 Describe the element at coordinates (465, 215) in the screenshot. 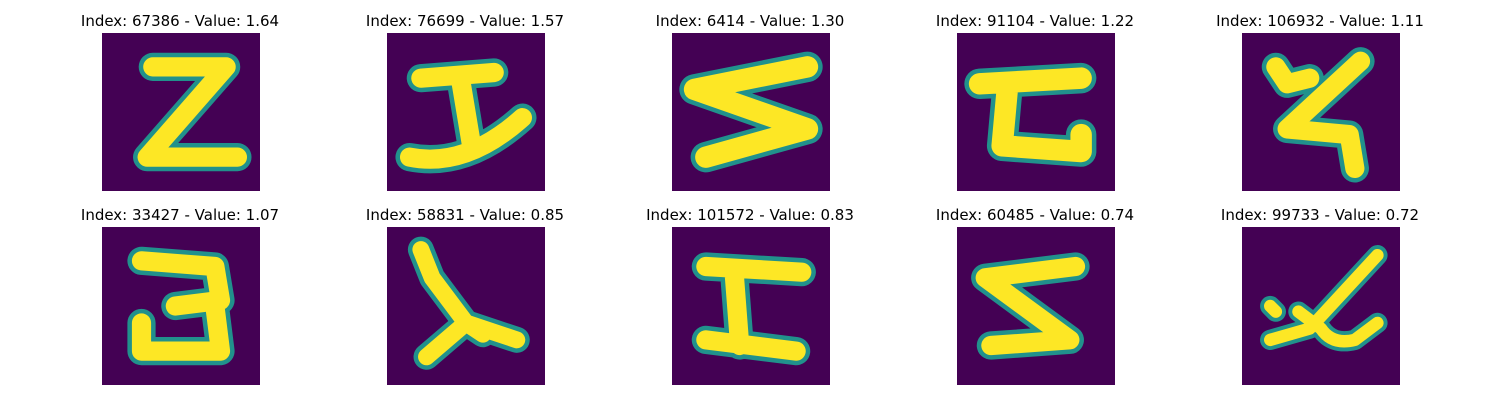

I see `panel-title: Index: 58831 - Value: 0.85` at that location.